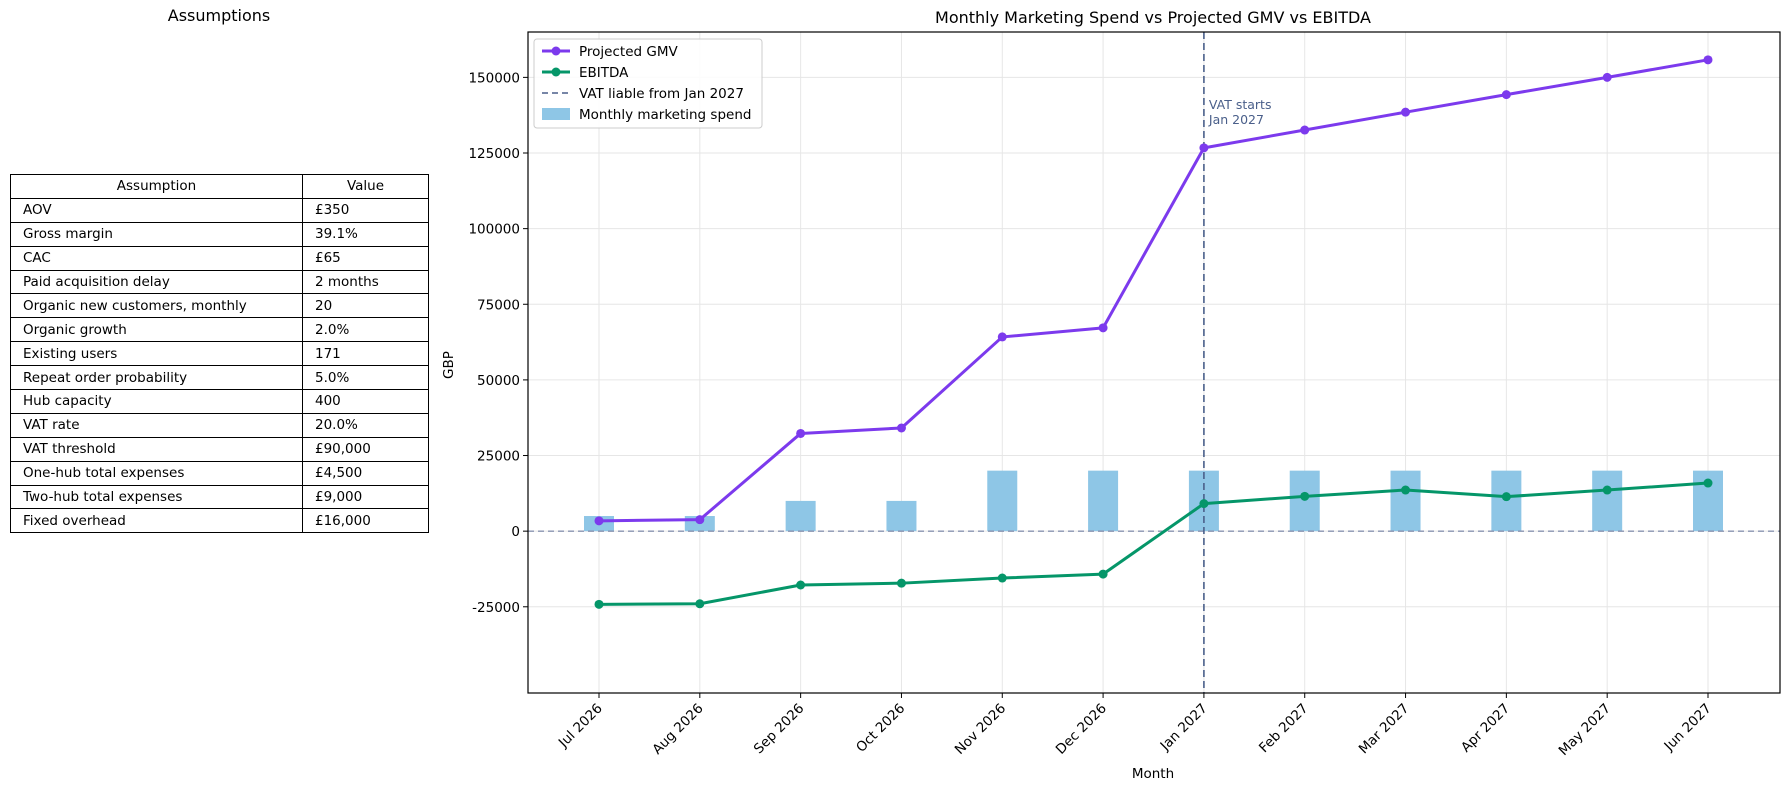 This screenshot has height=790, width=1790. I want to click on y-tick-label: 0, so click(515, 532).